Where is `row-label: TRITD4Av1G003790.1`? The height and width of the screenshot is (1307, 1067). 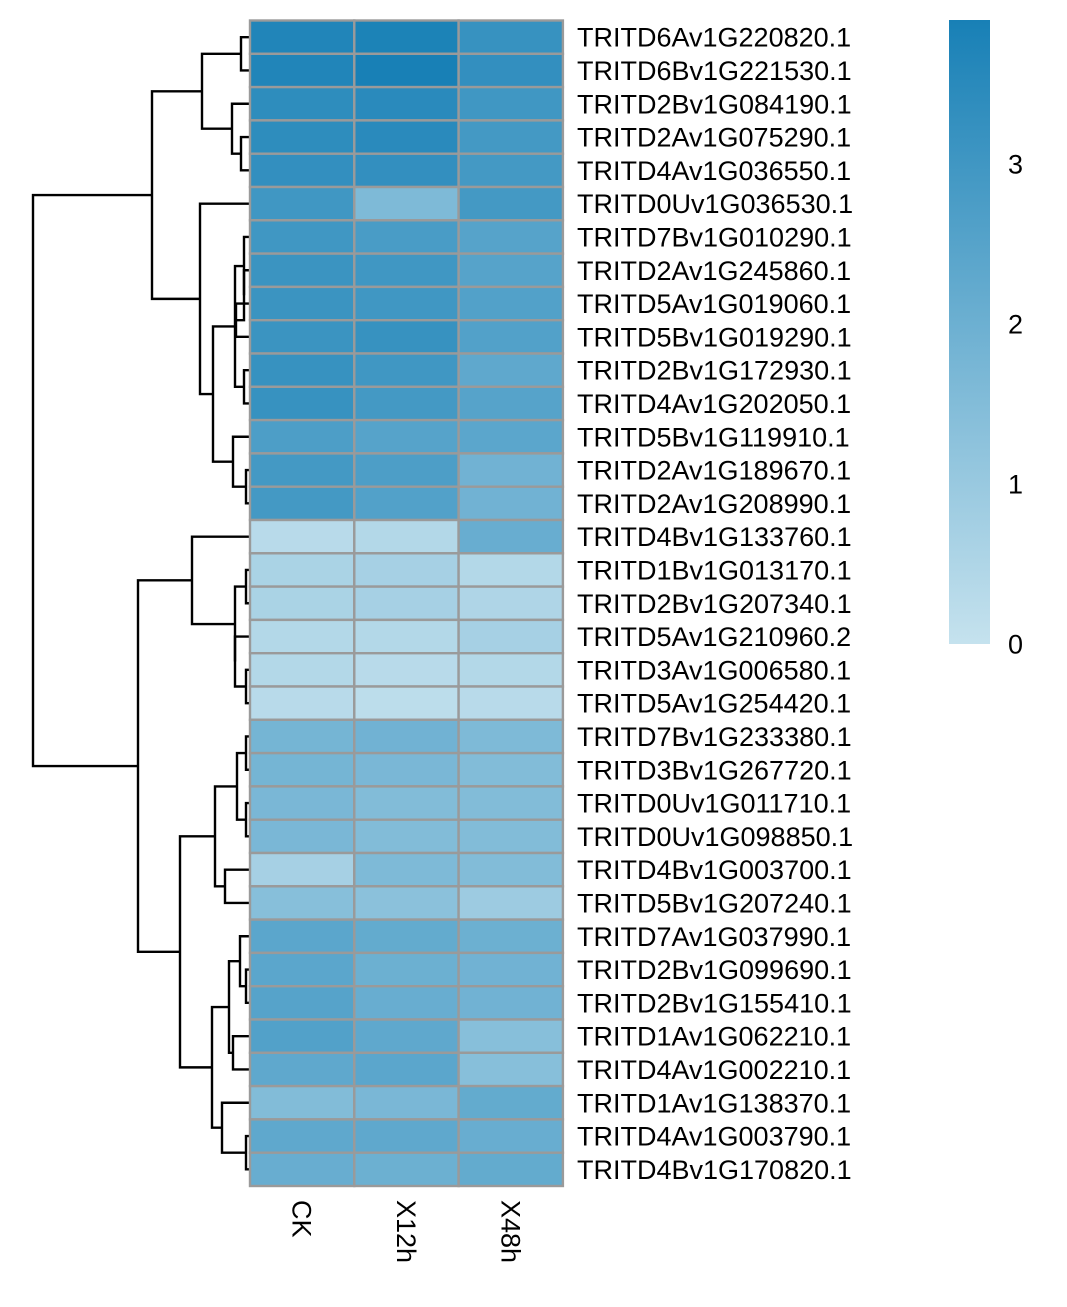
row-label: TRITD4Av1G003790.1 is located at coordinates (714, 1137).